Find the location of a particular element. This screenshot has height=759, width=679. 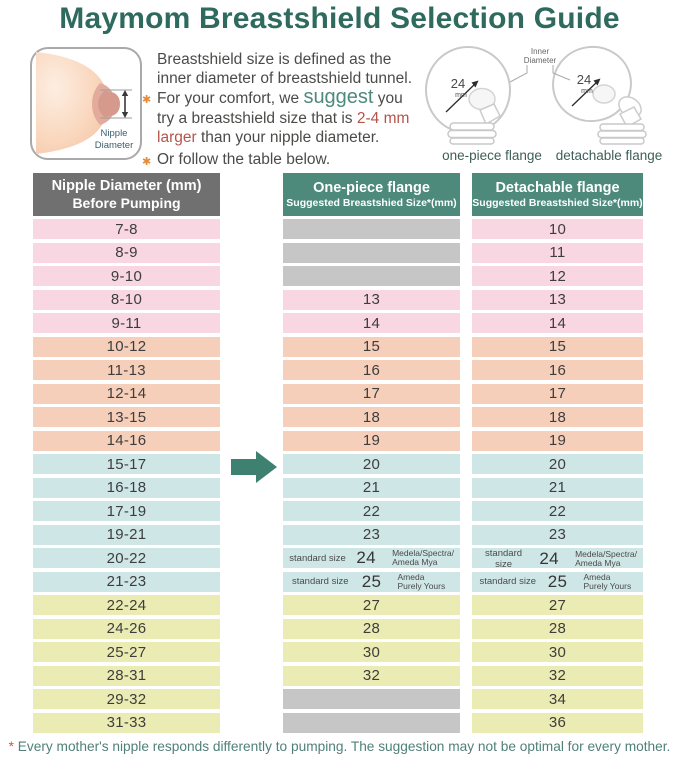

pump-brand-note: Medela/Spectra/Ameda Mya is located at coordinates (423, 557).